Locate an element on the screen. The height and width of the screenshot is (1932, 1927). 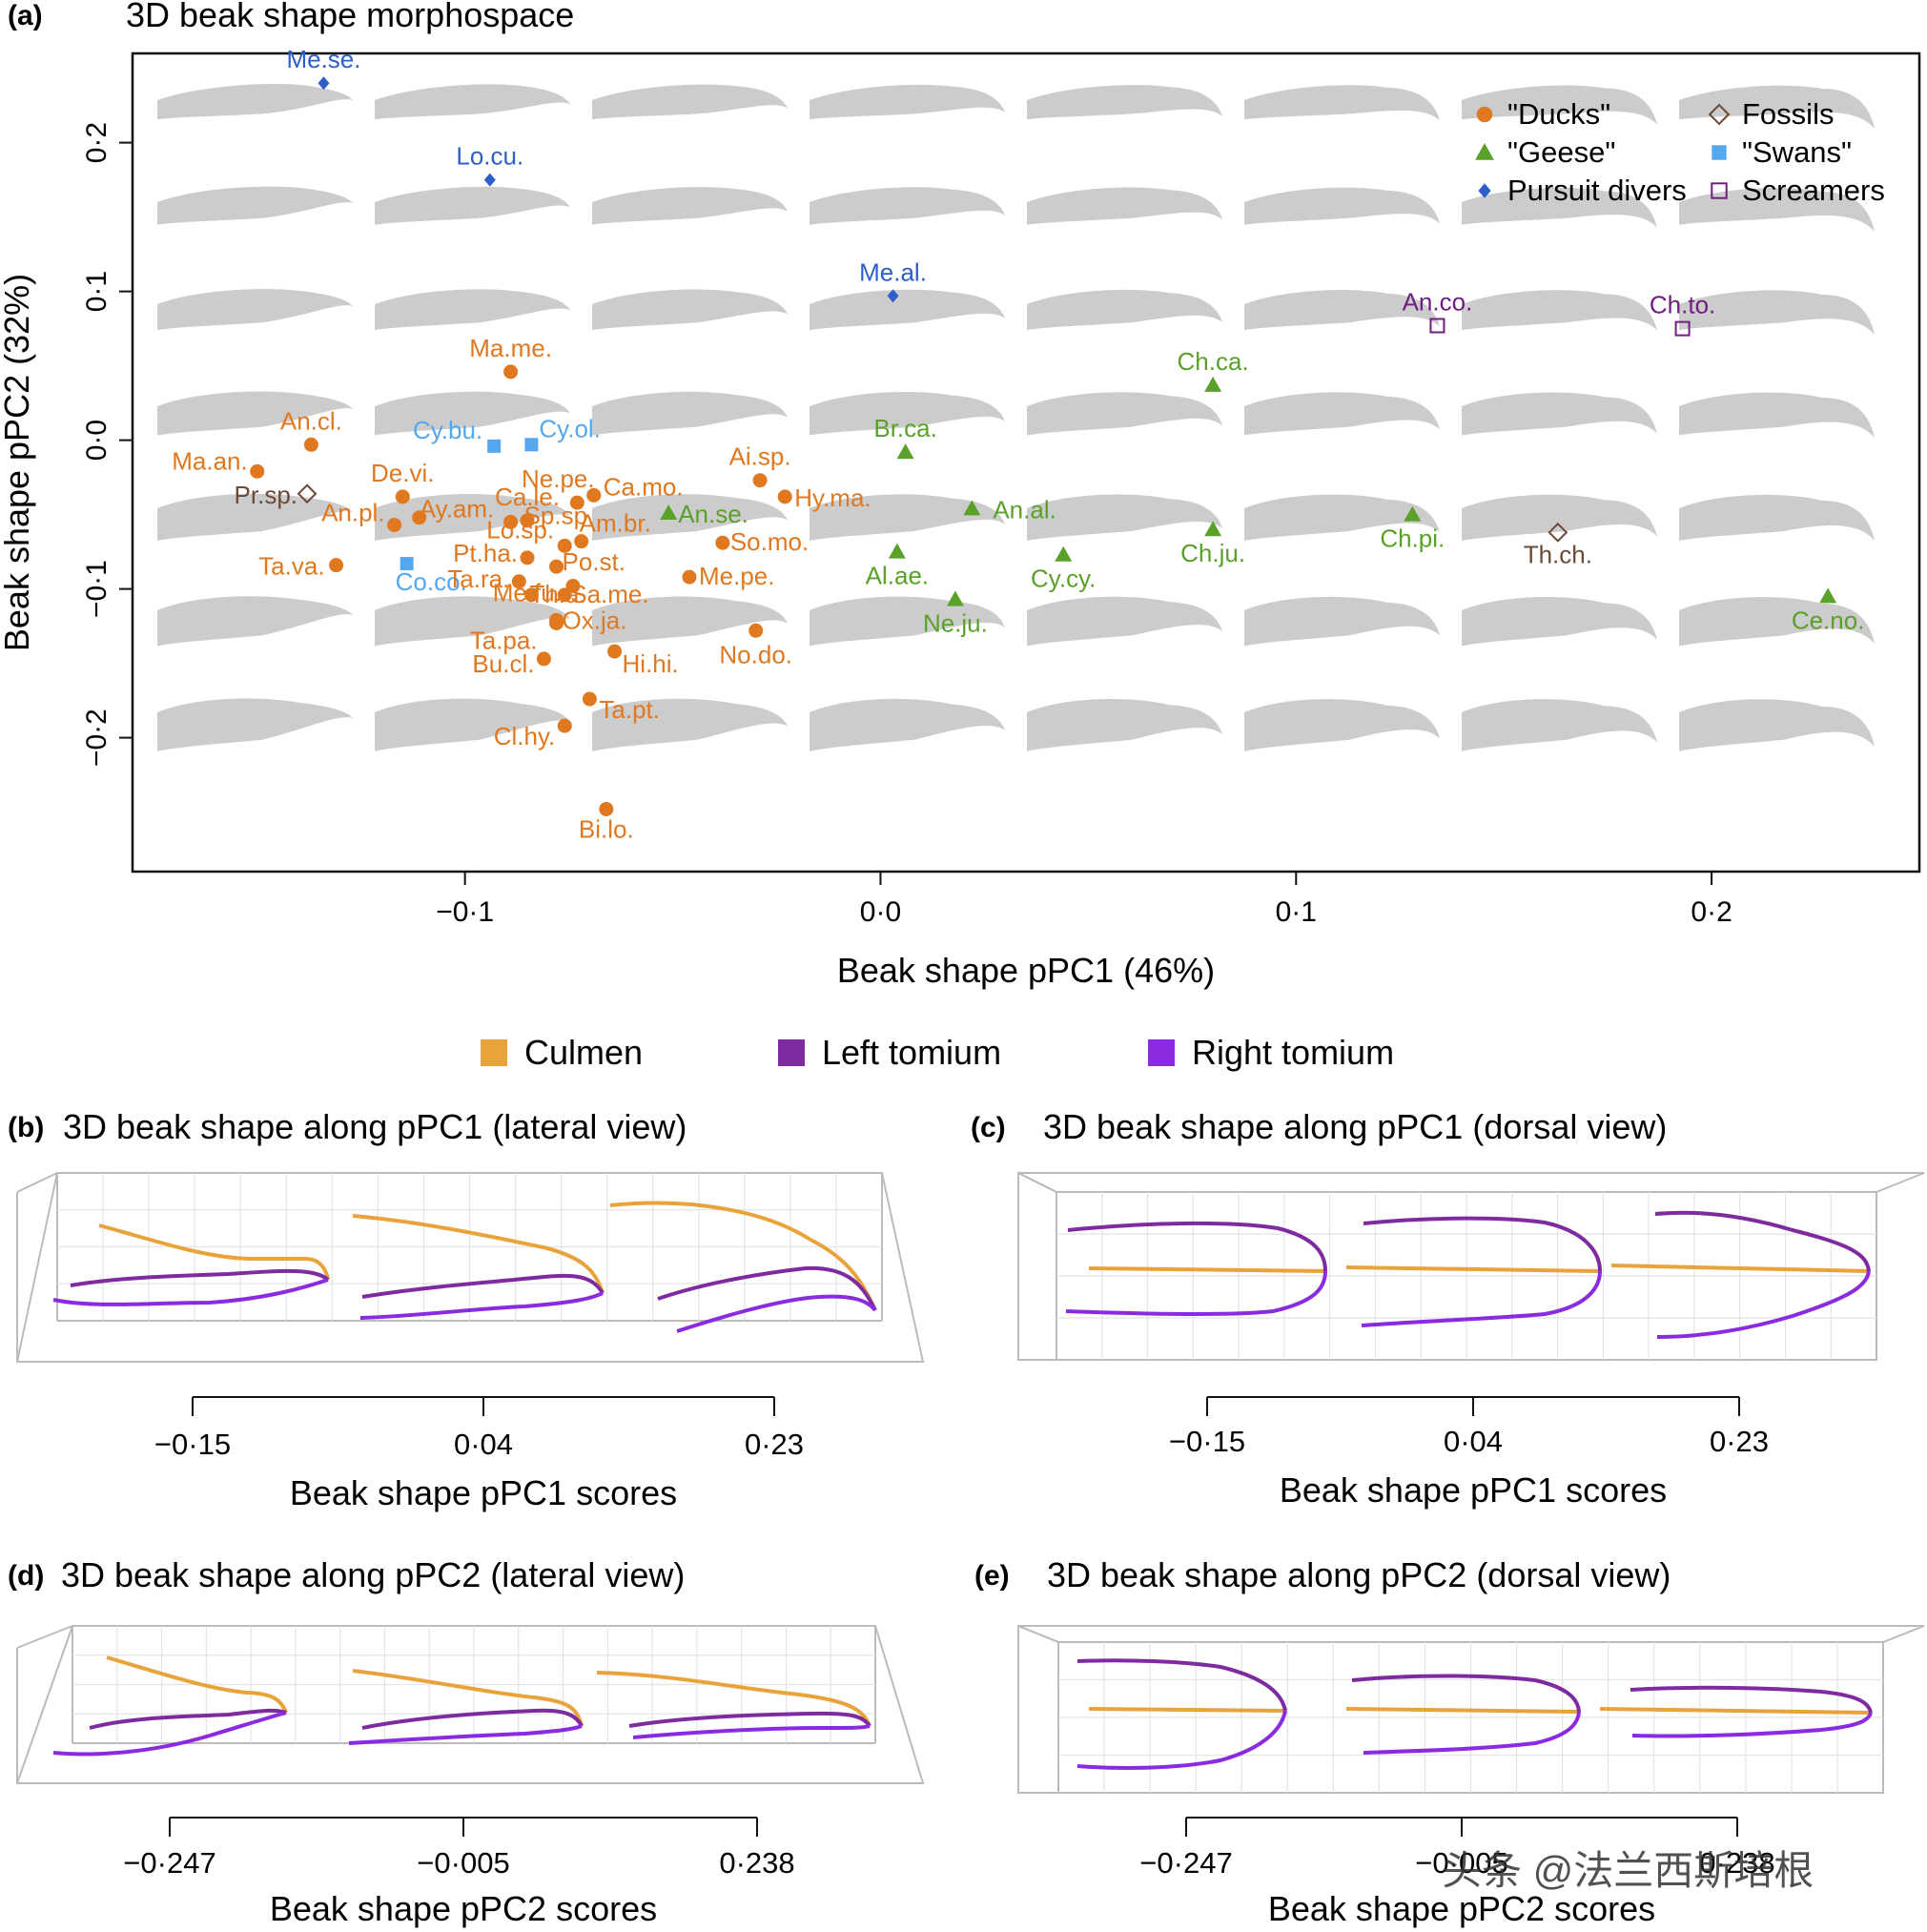
point-anse is located at coordinates (669, 512).